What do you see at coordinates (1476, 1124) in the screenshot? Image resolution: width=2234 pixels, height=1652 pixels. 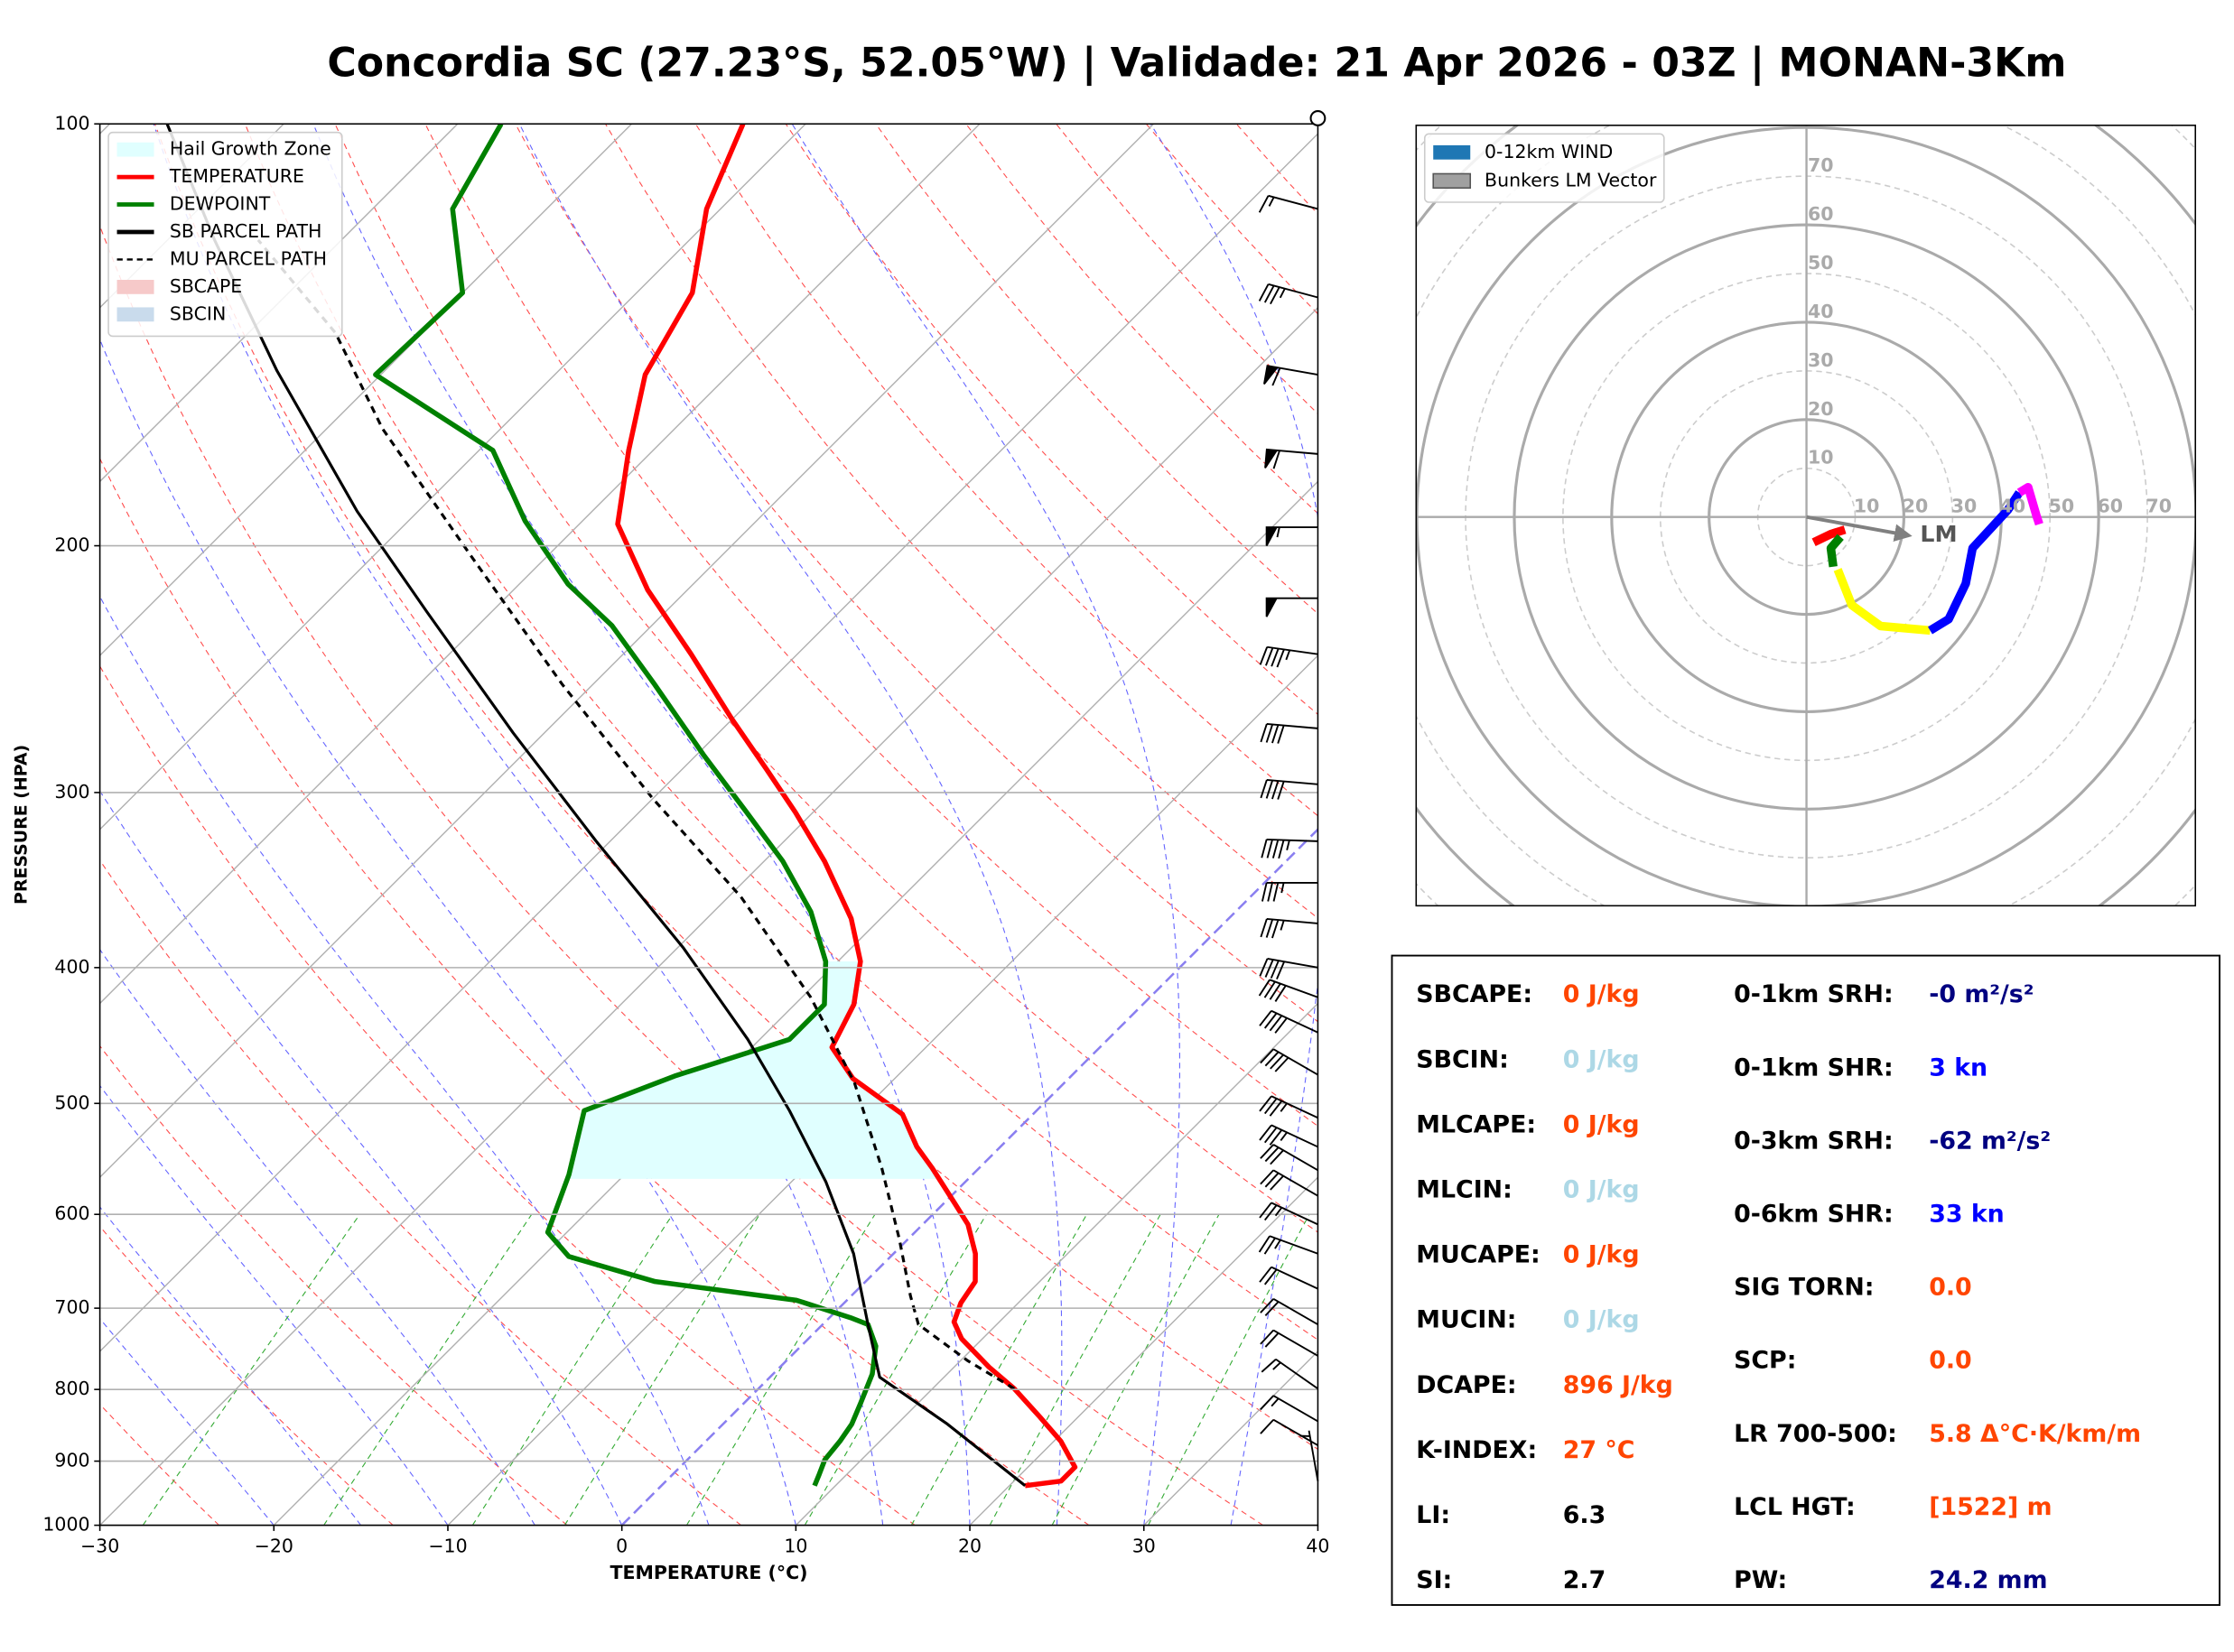 I see `stat-label: MLCAPE:` at bounding box center [1476, 1124].